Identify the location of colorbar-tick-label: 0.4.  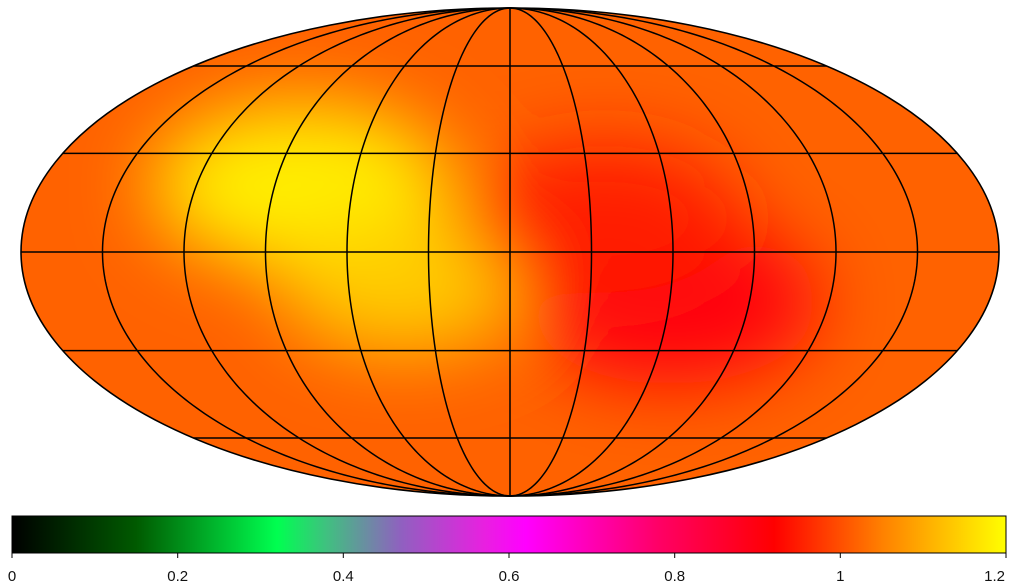
(343, 576).